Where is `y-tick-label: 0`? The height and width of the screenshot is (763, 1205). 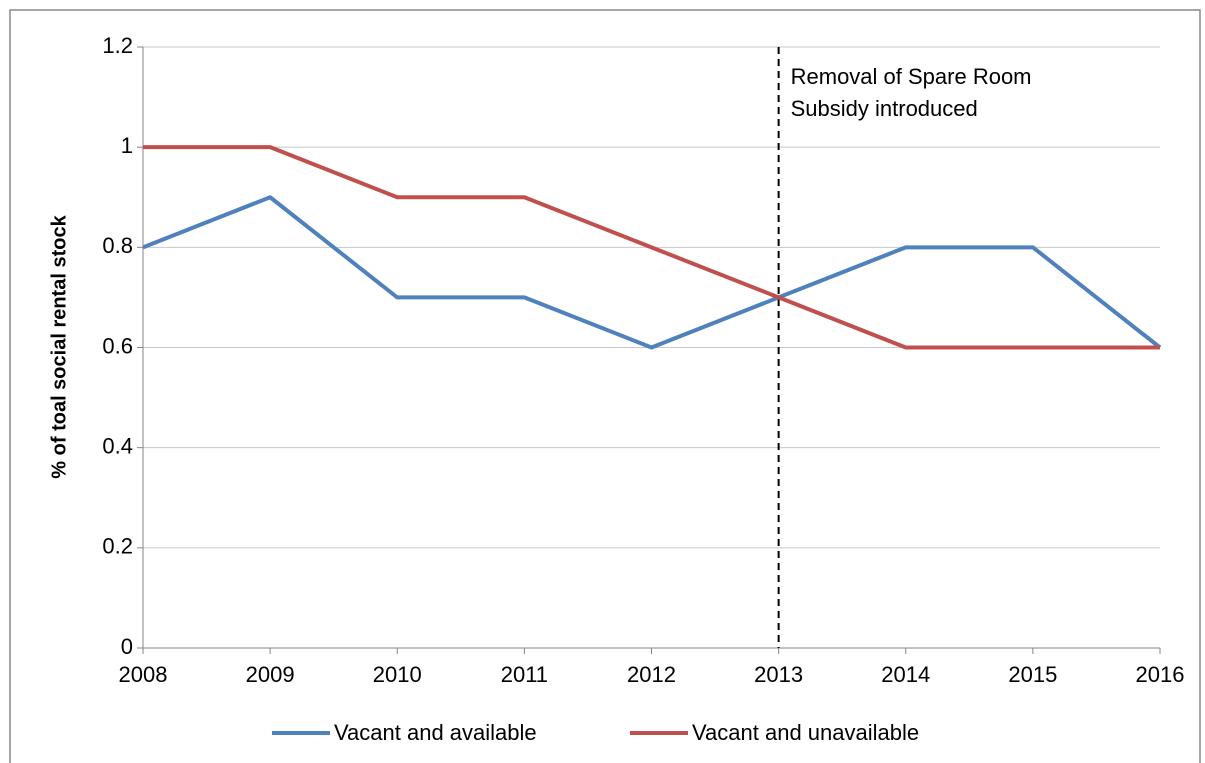 y-tick-label: 0 is located at coordinates (127, 646).